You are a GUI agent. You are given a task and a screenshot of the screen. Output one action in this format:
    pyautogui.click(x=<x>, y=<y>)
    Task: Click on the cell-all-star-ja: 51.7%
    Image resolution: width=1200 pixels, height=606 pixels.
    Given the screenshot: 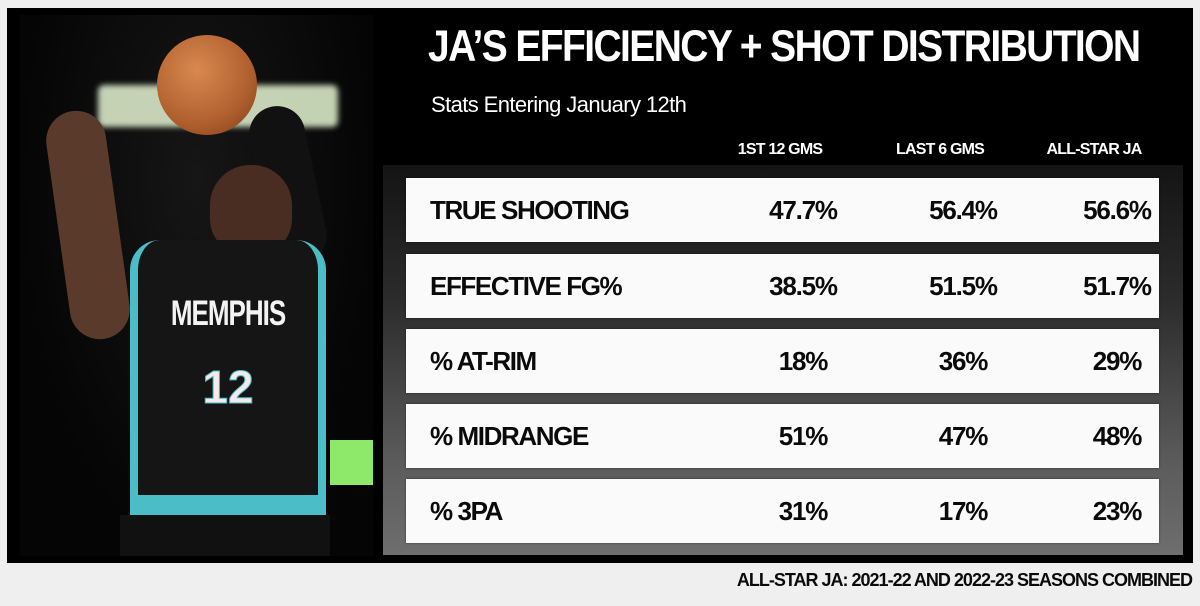 What is the action you would take?
    pyautogui.click(x=1117, y=286)
    